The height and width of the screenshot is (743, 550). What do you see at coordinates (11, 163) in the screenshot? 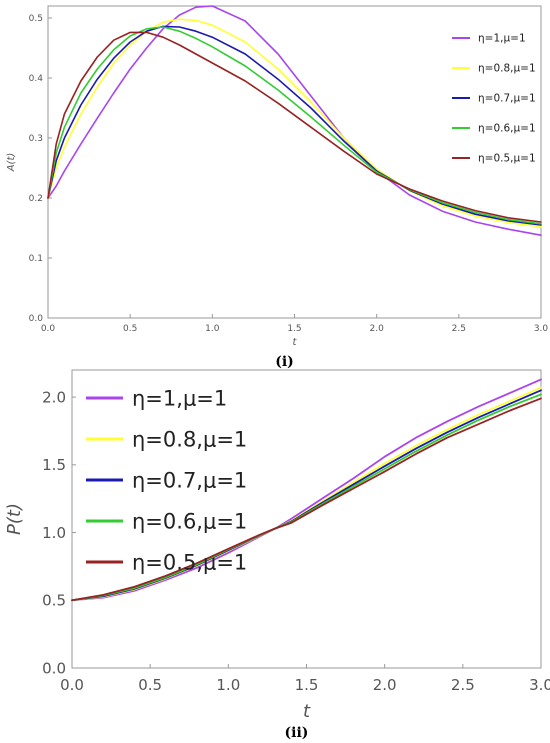
I see `y-axis-label: A(t)` at bounding box center [11, 163].